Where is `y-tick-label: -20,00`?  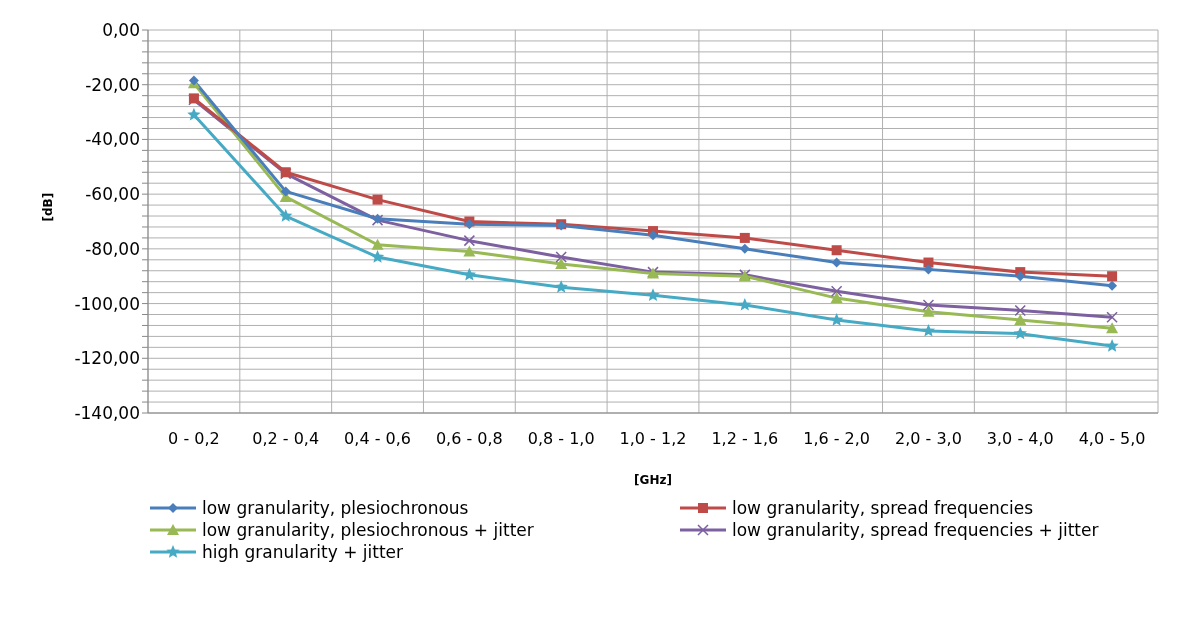 y-tick-label: -20,00 is located at coordinates (112, 84).